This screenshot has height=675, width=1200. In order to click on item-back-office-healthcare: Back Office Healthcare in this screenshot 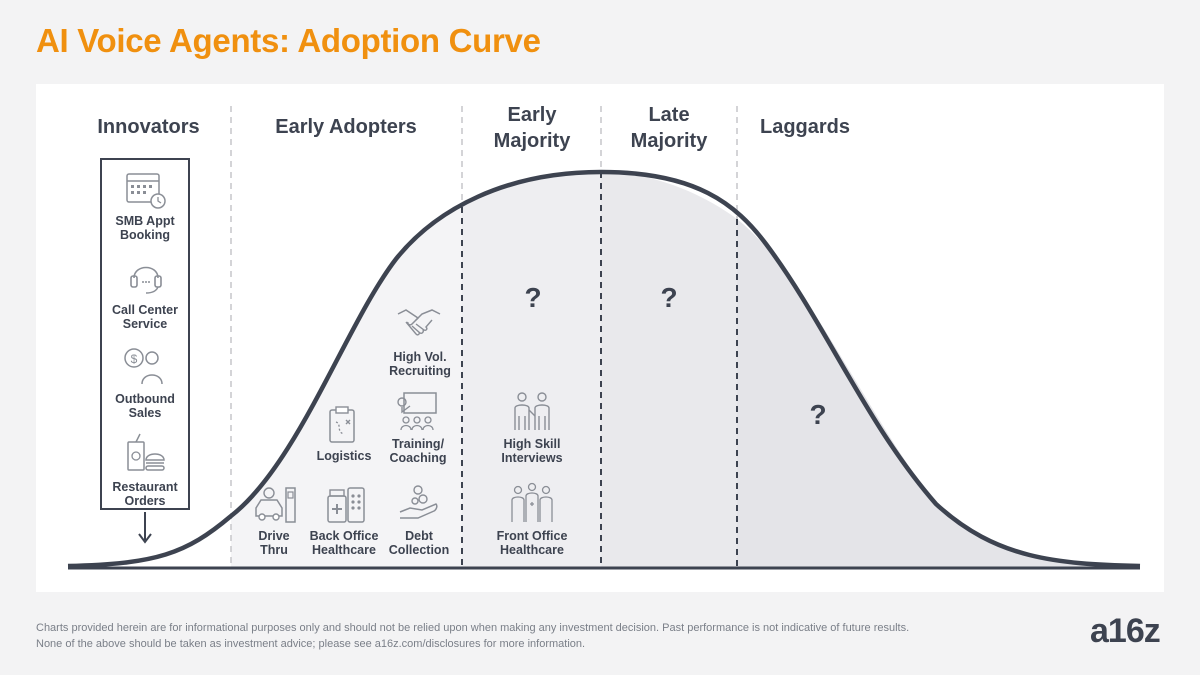, I will do `click(344, 543)`.